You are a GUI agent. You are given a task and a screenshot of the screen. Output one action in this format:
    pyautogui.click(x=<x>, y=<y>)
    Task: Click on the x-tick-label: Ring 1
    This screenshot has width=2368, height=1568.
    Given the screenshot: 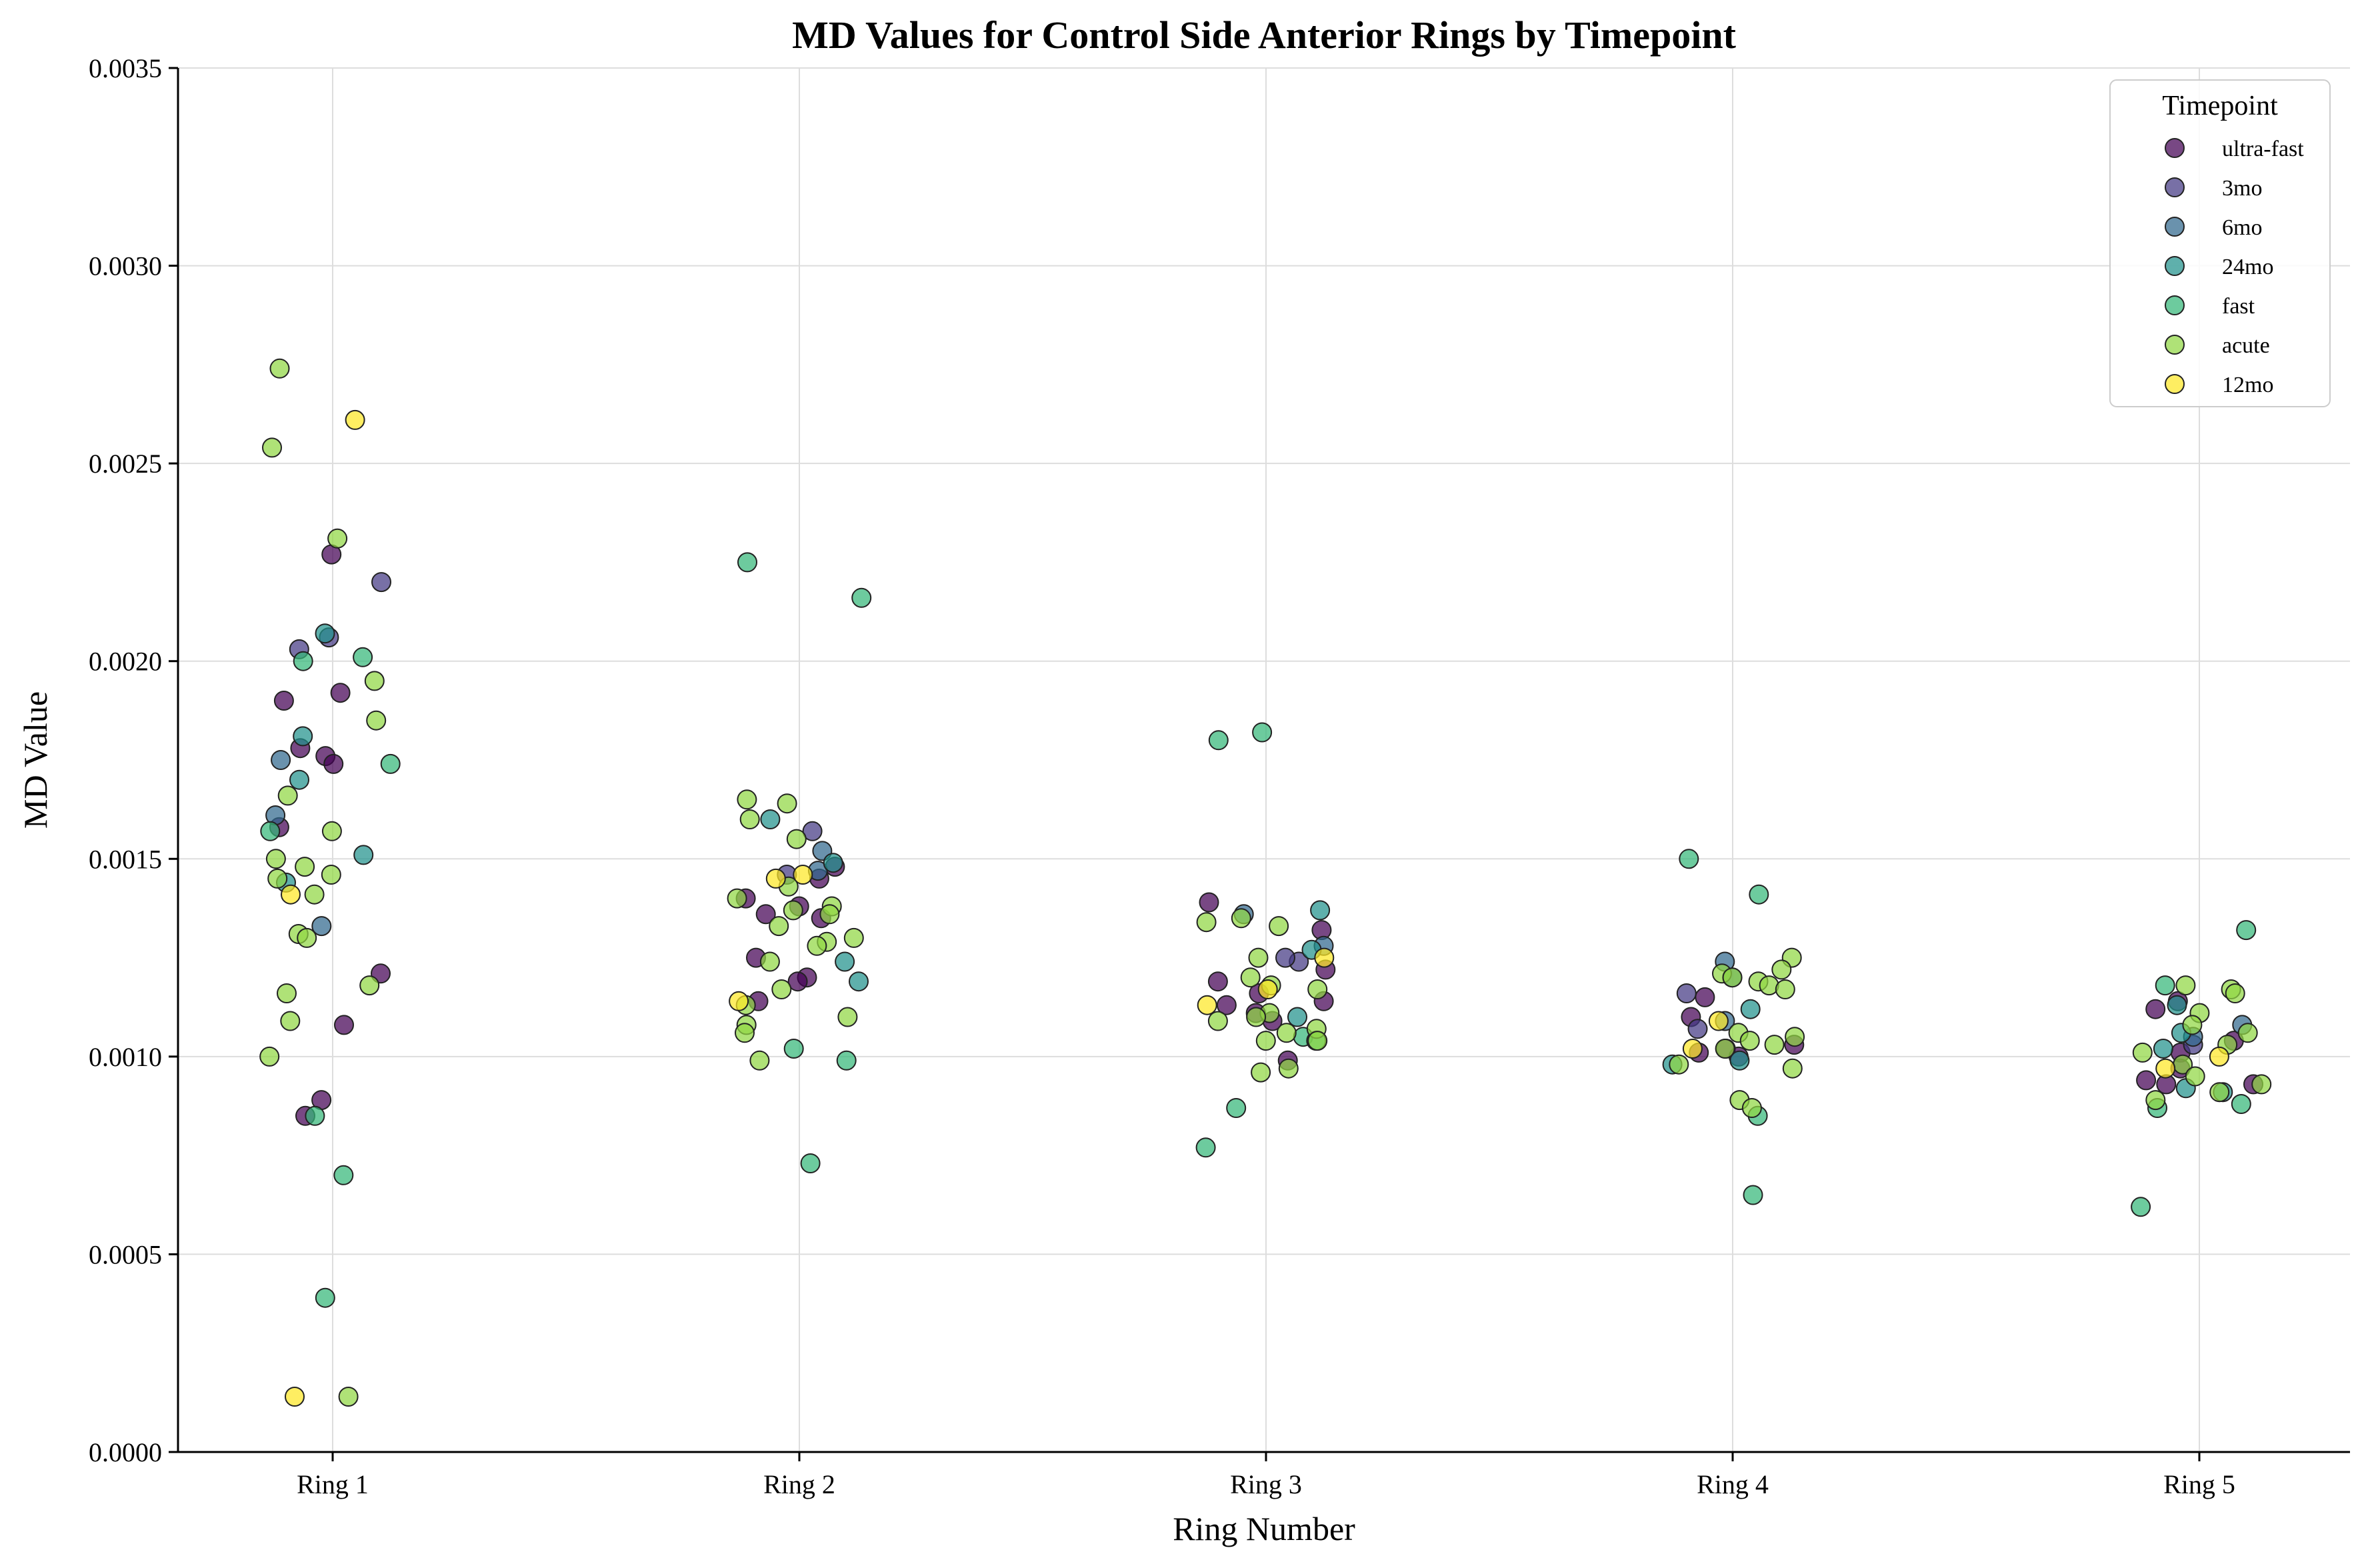 What is the action you would take?
    pyautogui.click(x=333, y=1484)
    